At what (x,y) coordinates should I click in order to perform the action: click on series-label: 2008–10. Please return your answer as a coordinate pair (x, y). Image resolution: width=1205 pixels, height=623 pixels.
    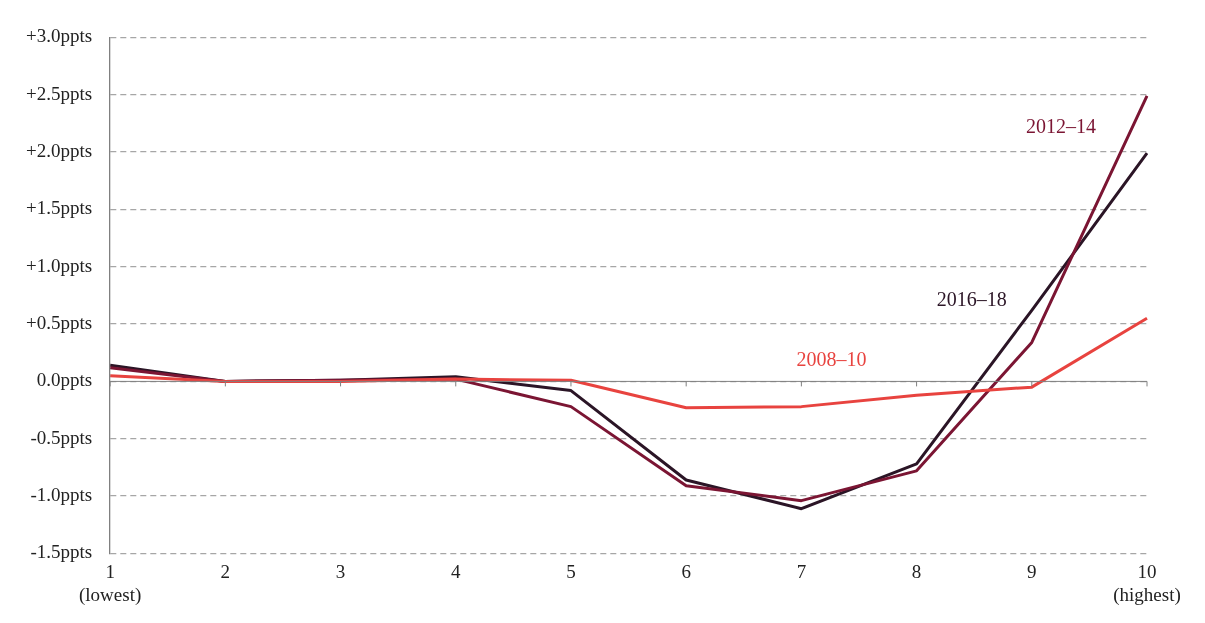
    Looking at the image, I should click on (831, 358).